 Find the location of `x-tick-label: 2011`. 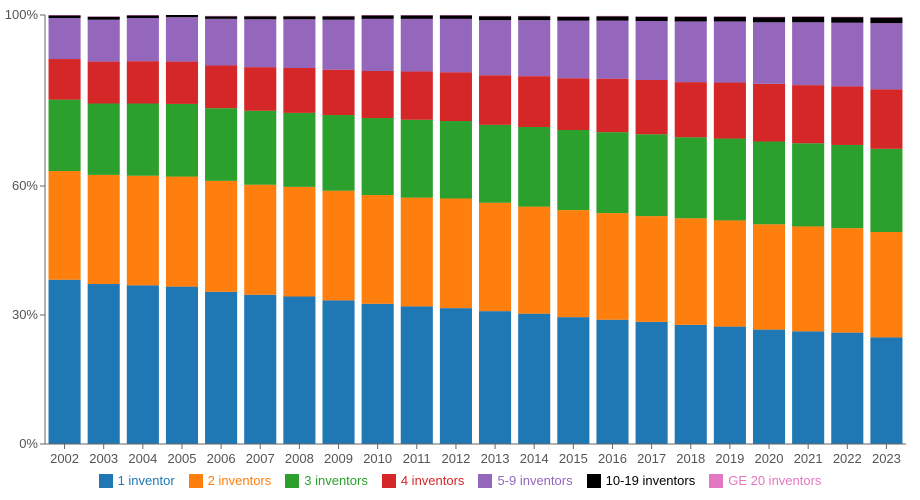

x-tick-label: 2011 is located at coordinates (417, 458).